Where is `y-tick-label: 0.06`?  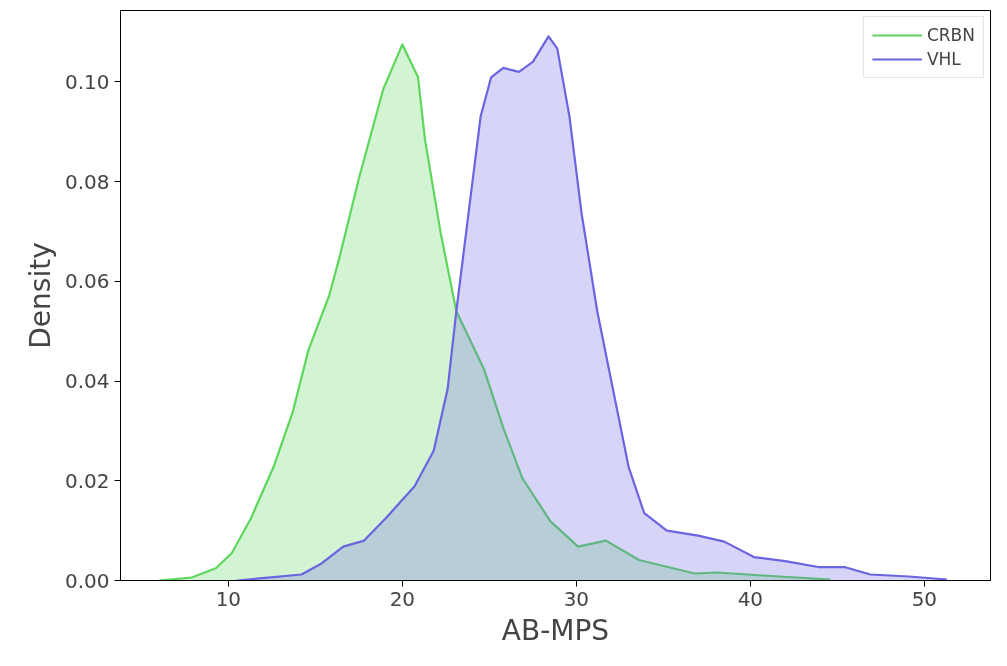
y-tick-label: 0.06 is located at coordinates (87, 281).